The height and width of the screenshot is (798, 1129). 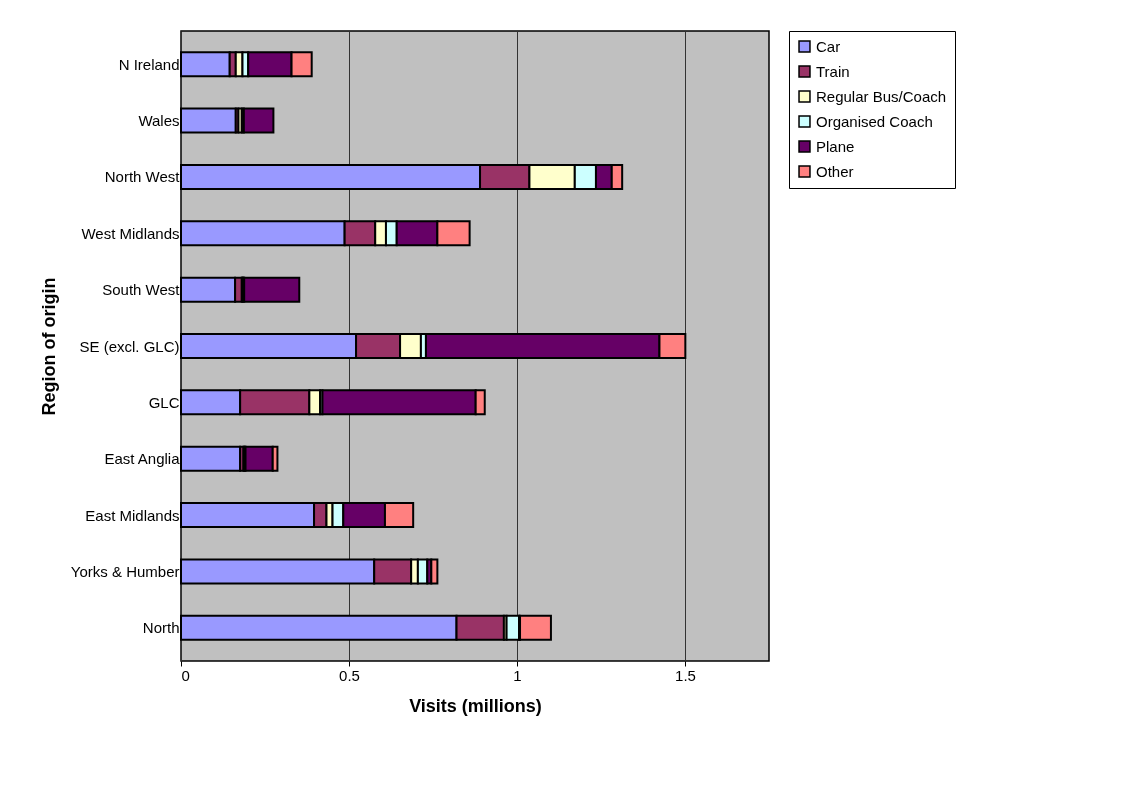 I want to click on x-tick-label: 0.5, so click(x=349, y=675).